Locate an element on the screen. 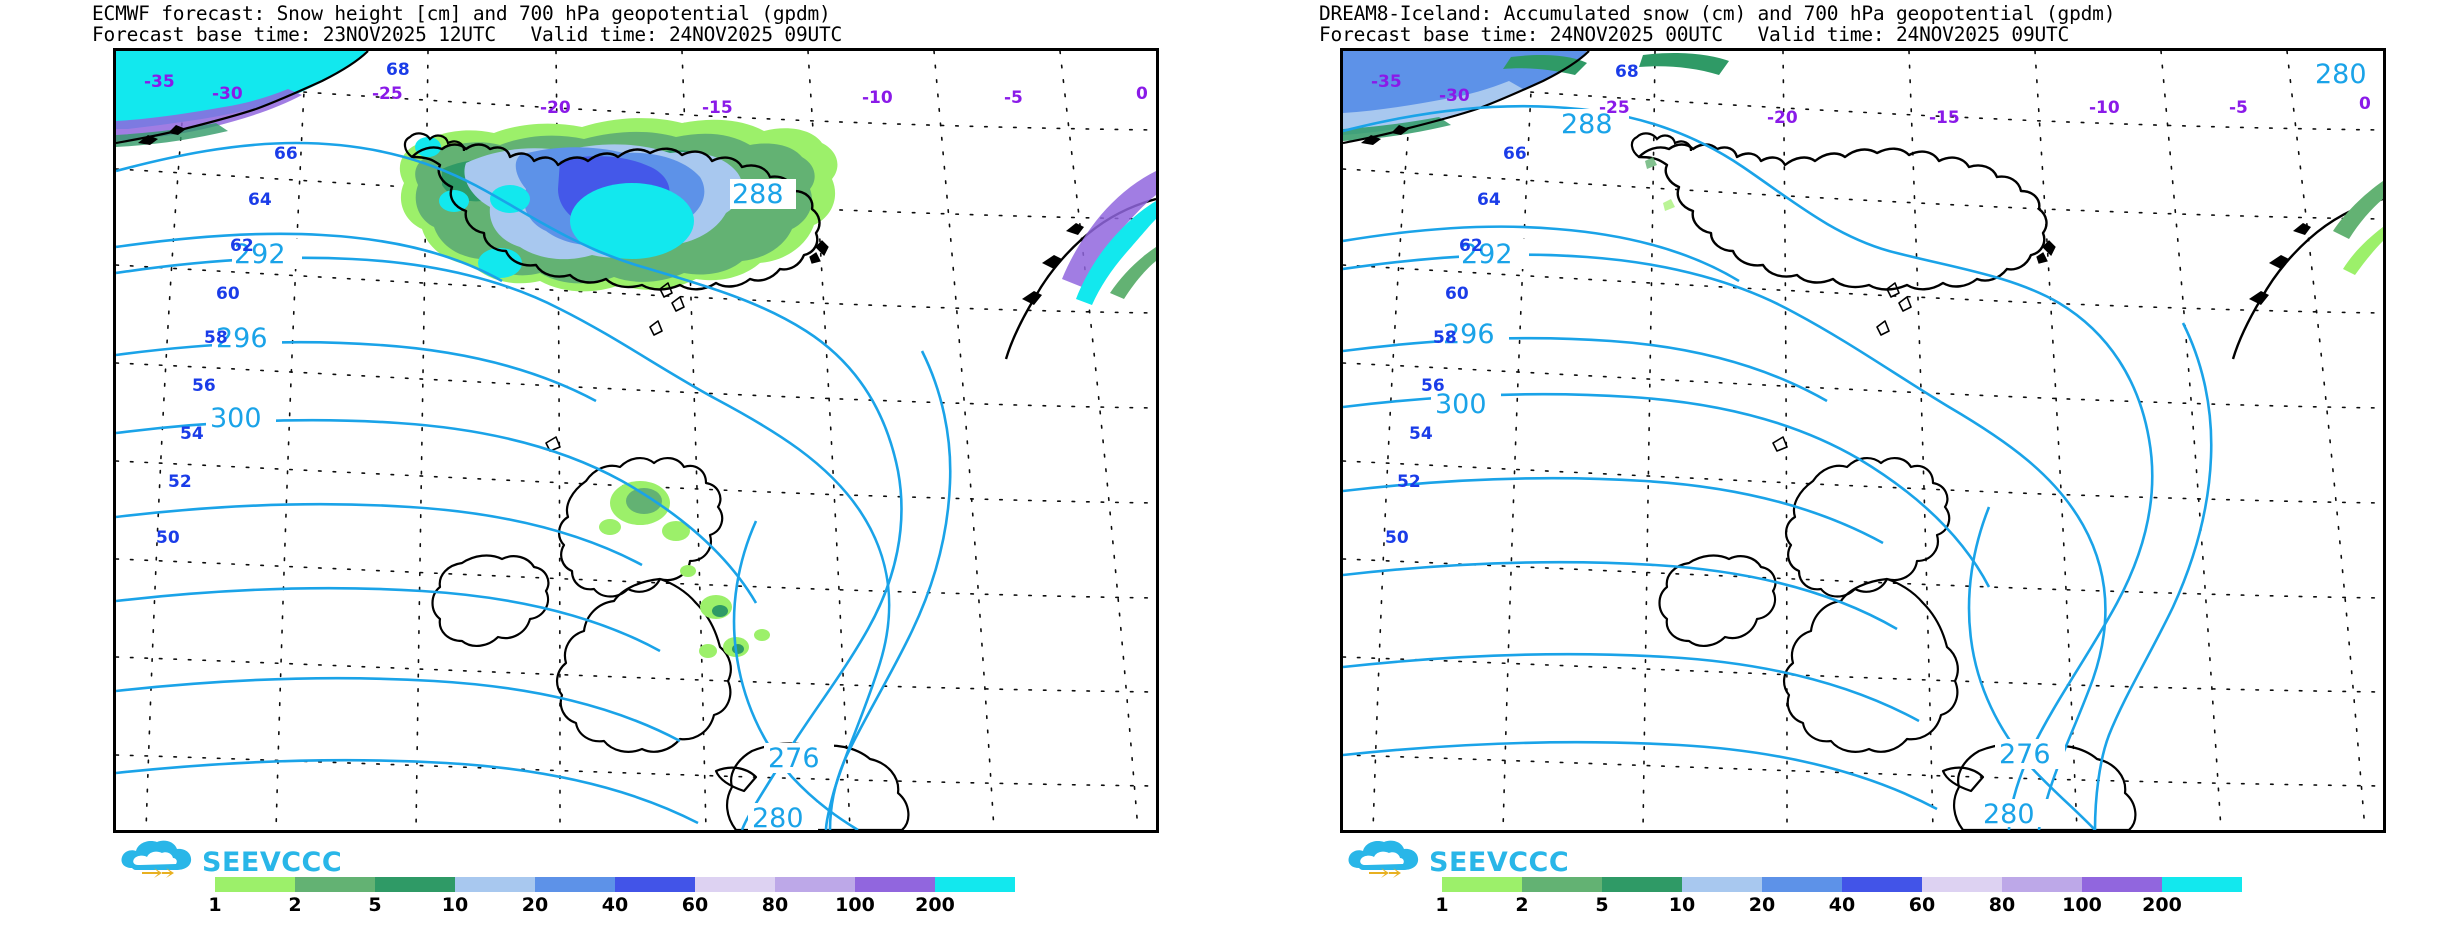  coast-norway is located at coordinates (1080, 265).